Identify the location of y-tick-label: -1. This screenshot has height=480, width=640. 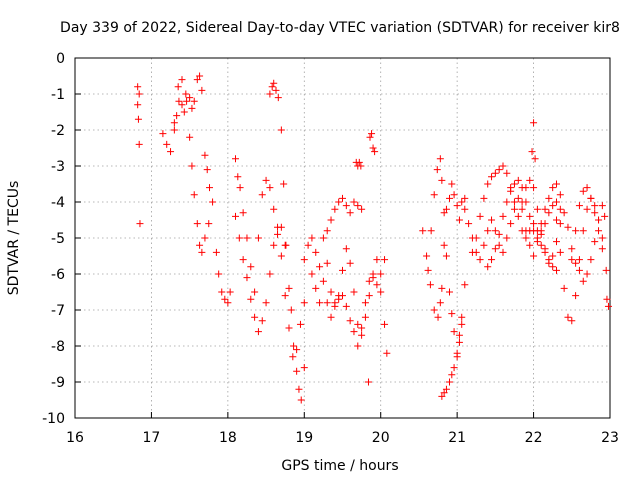
(58, 95).